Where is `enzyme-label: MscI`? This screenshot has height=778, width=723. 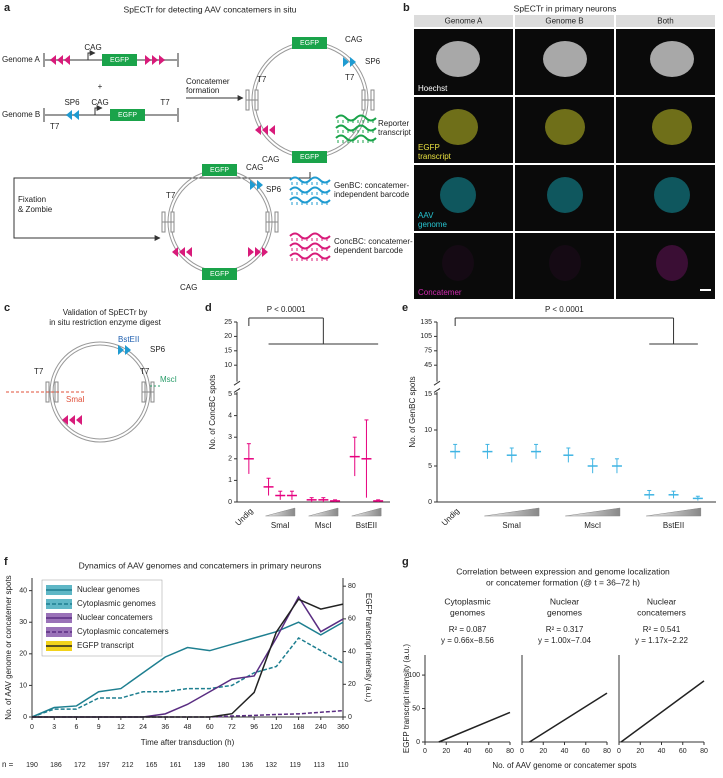
enzyme-label: MscI is located at coordinates (168, 379).